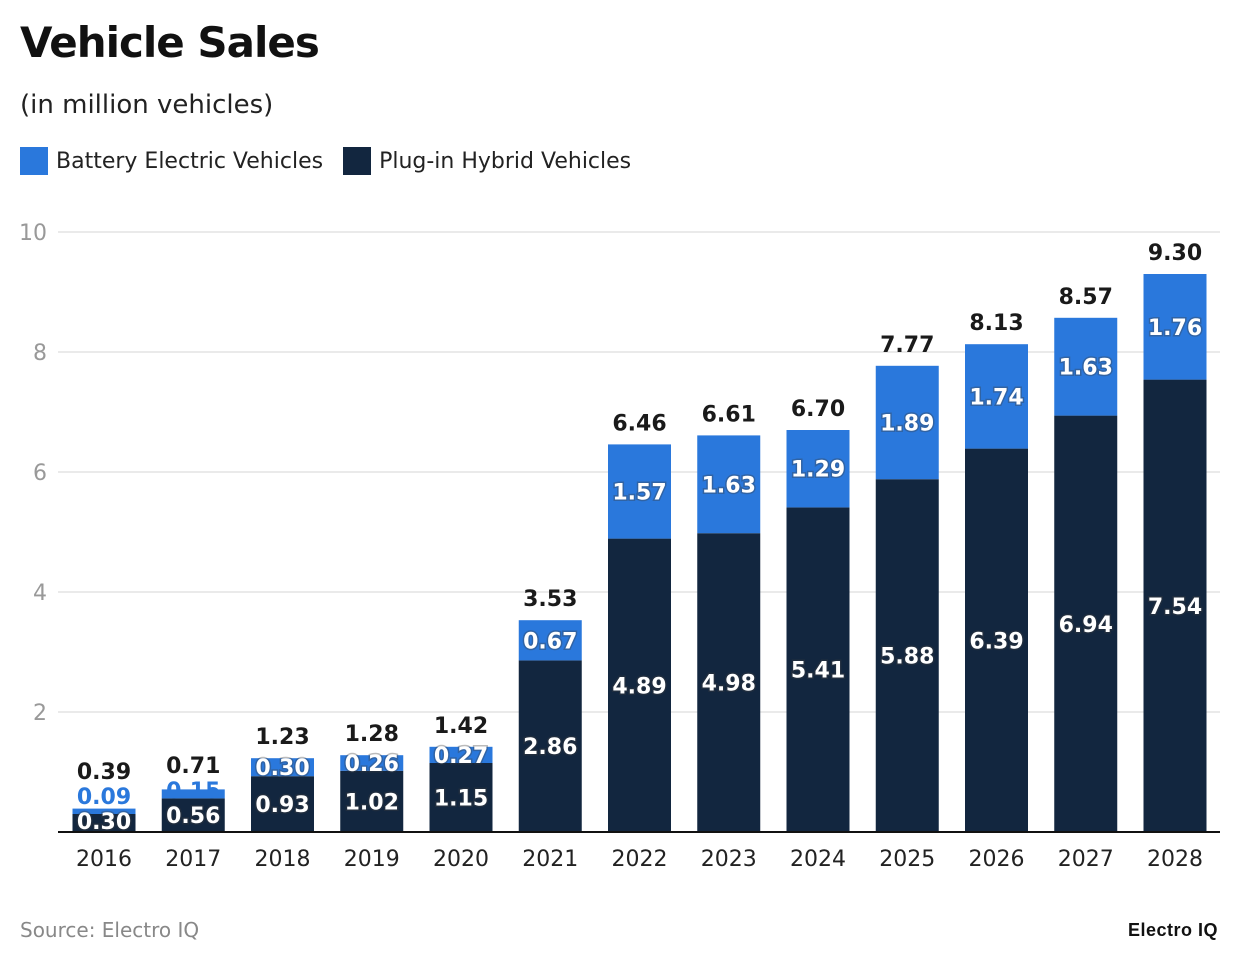 This screenshot has height=964, width=1240. I want to click on x-tick-label: 2019, so click(372, 859).